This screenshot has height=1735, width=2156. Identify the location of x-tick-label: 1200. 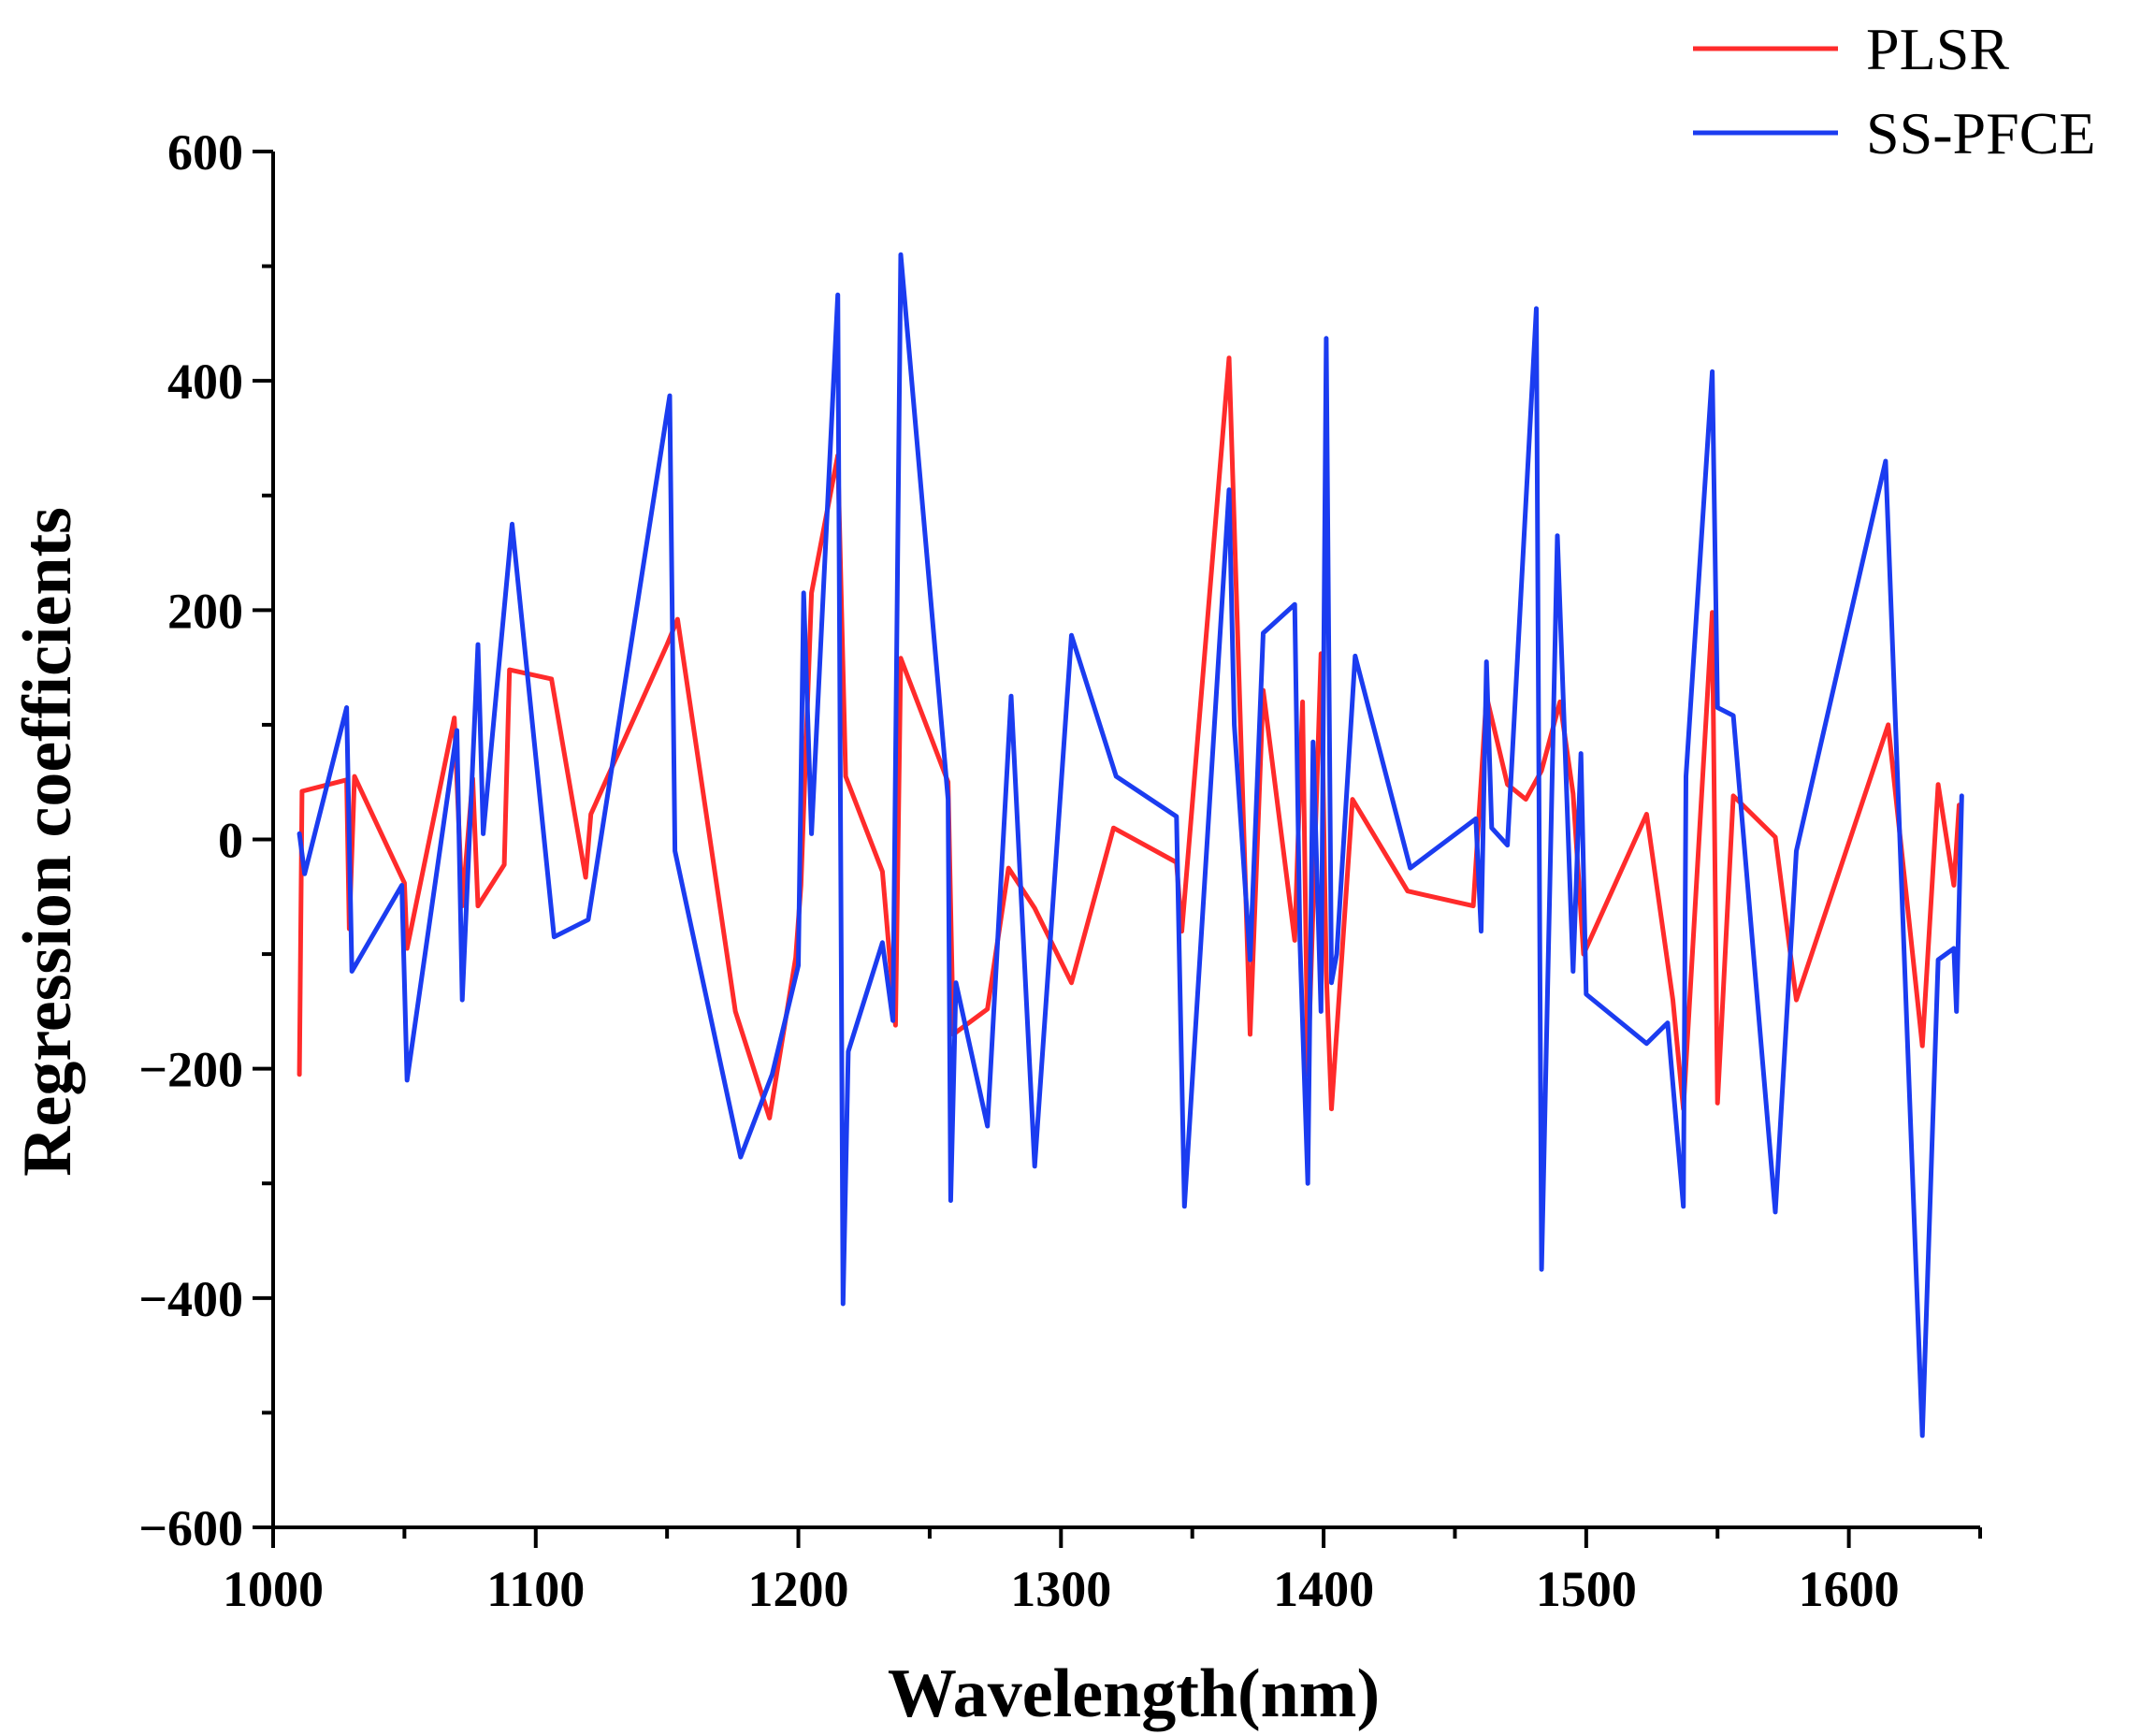
(798, 1589).